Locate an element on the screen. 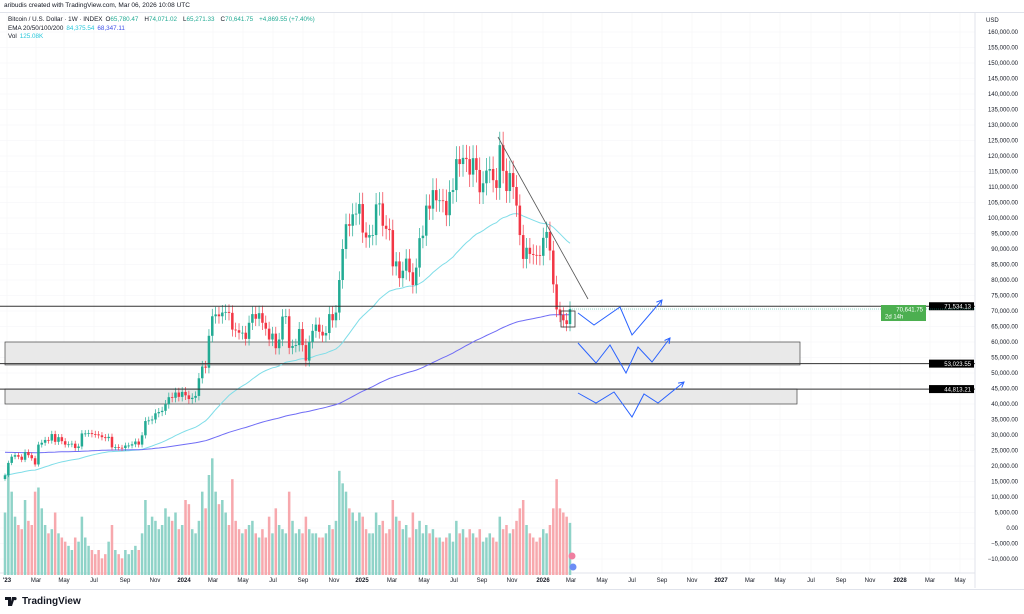 This screenshot has width=1024, height=614. time-tick-label: May is located at coordinates (601, 581).